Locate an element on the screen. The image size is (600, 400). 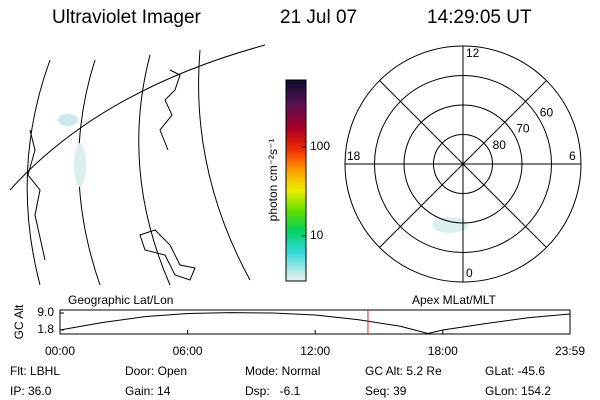
info-field: GLon: 154.2 is located at coordinates (518, 391).